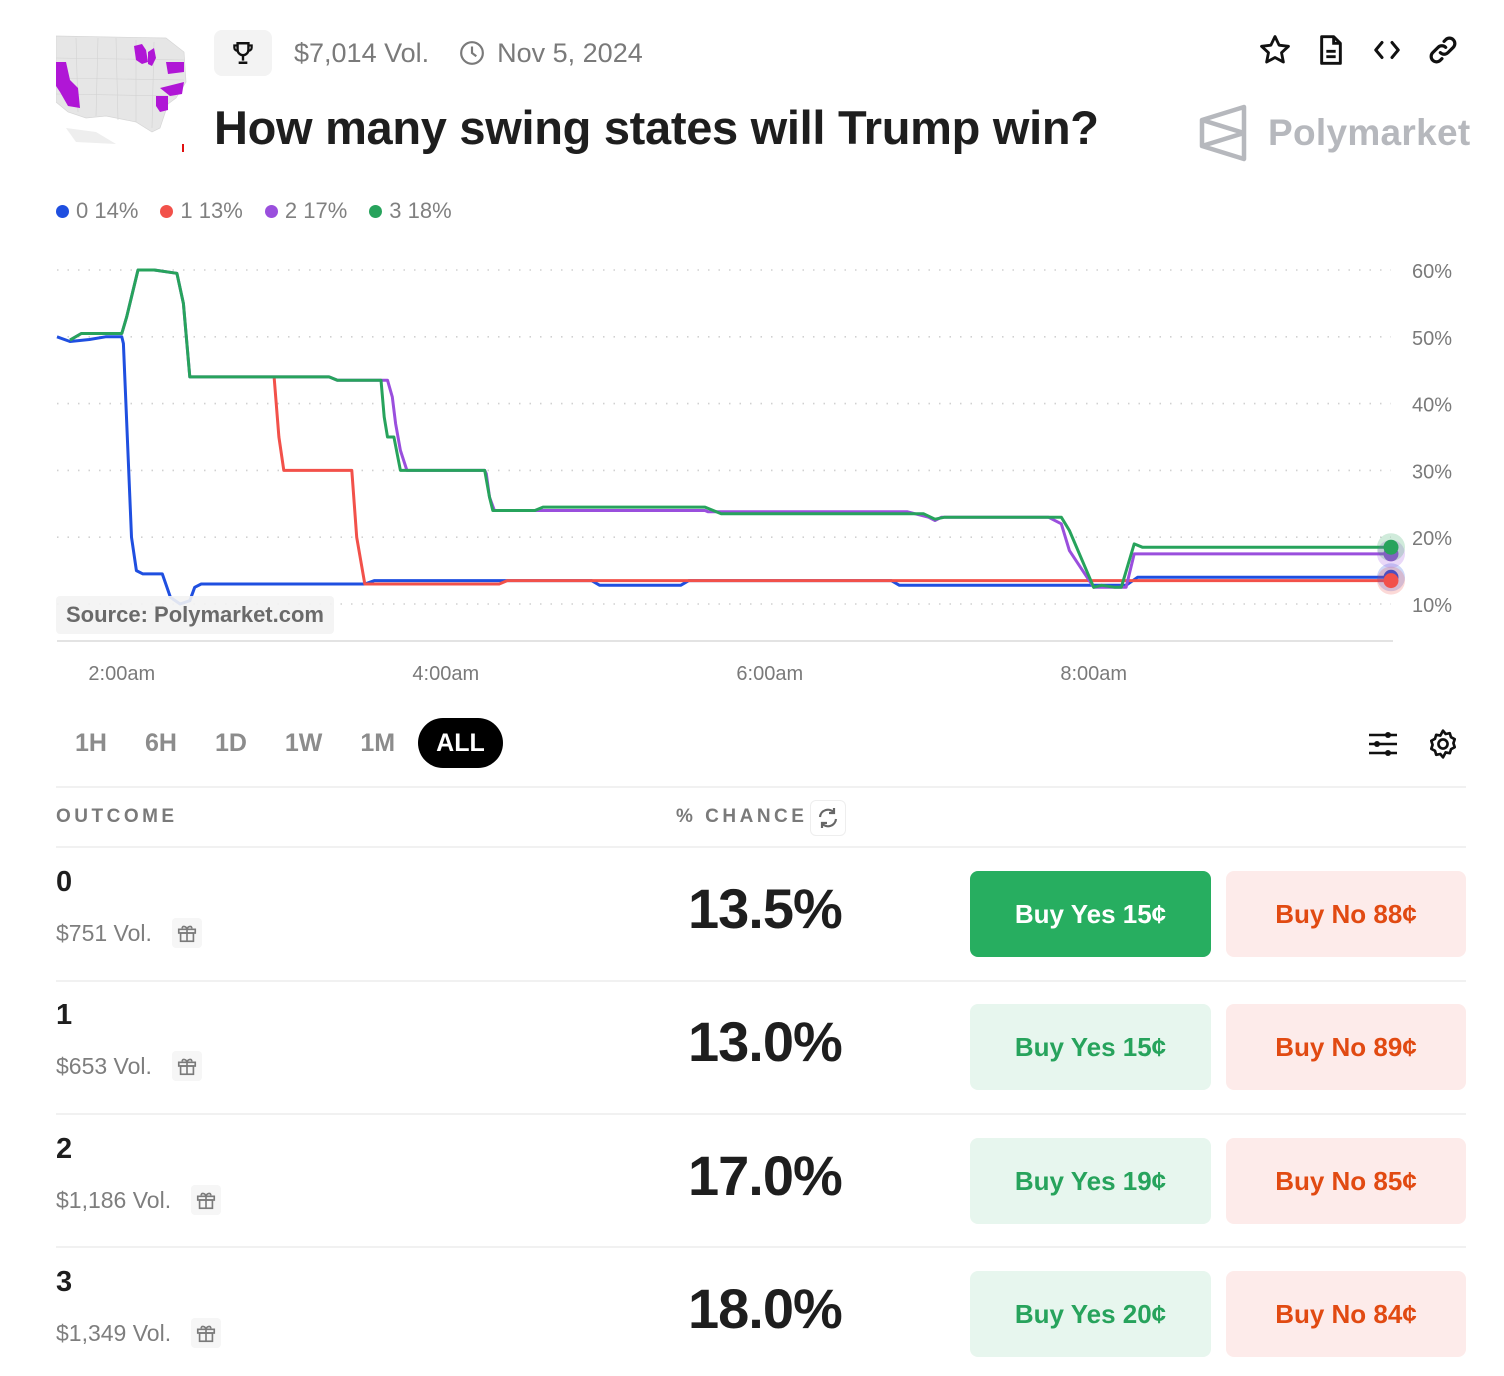 This screenshot has width=1504, height=1376. Describe the element at coordinates (570, 52) in the screenshot. I see `end-date-text: Nov 5, 2024` at that location.